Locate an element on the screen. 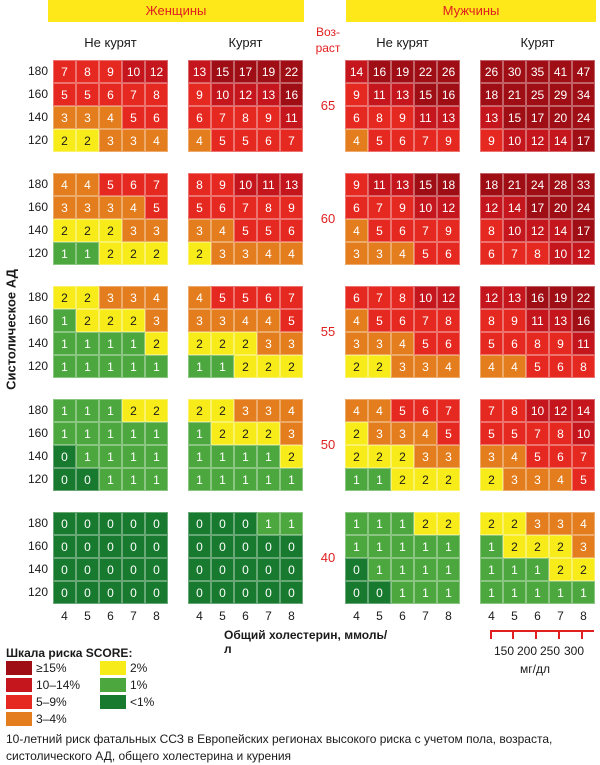 The image size is (600, 765). risk-cell: 25 is located at coordinates (537, 94).